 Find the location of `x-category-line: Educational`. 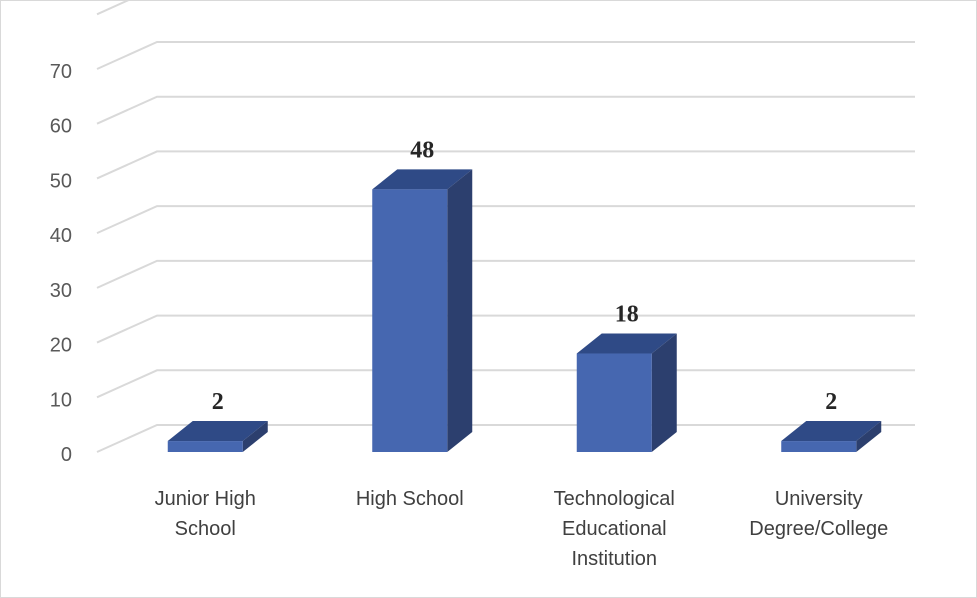

x-category-line: Educational is located at coordinates (614, 529).